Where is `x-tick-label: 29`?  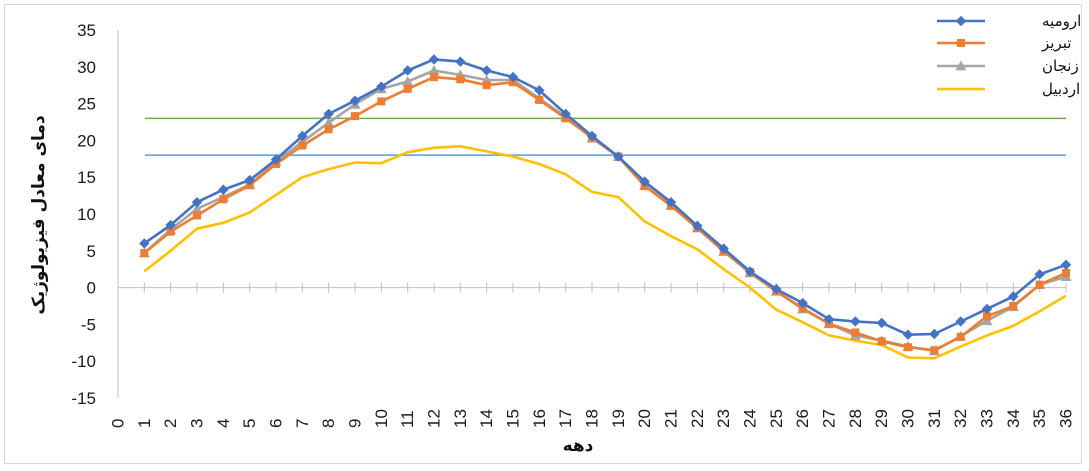
x-tick-label: 29 is located at coordinates (881, 418).